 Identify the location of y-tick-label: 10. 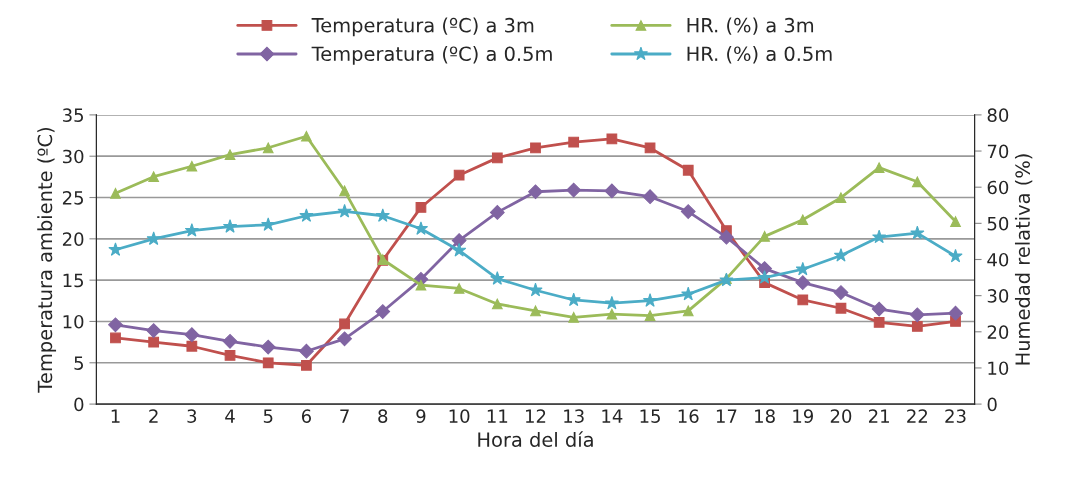
(73, 321).